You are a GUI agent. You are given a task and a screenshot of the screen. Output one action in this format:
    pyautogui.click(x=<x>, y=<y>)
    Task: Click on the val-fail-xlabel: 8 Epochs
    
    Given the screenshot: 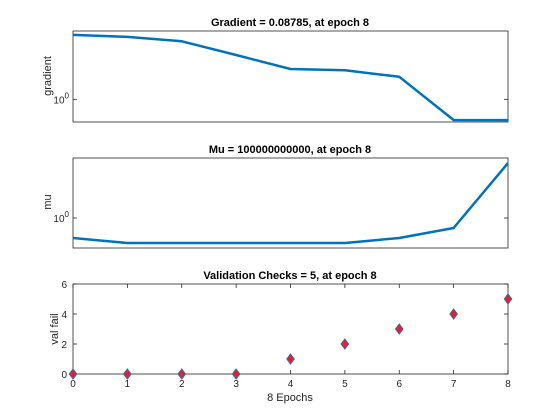 What is the action you would take?
    pyautogui.click(x=290, y=398)
    